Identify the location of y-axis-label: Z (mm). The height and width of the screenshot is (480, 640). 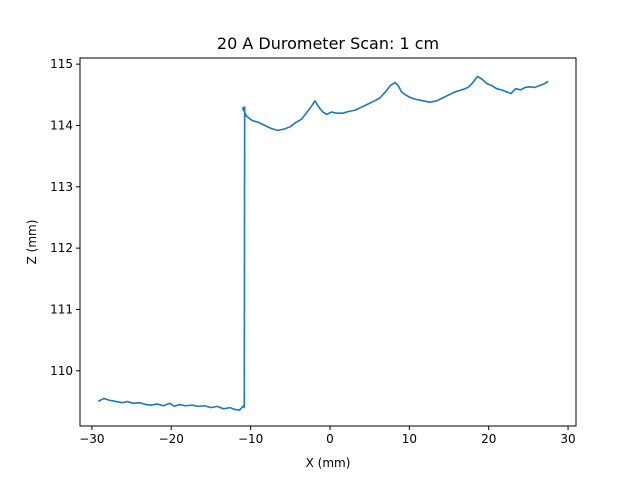
(32, 242).